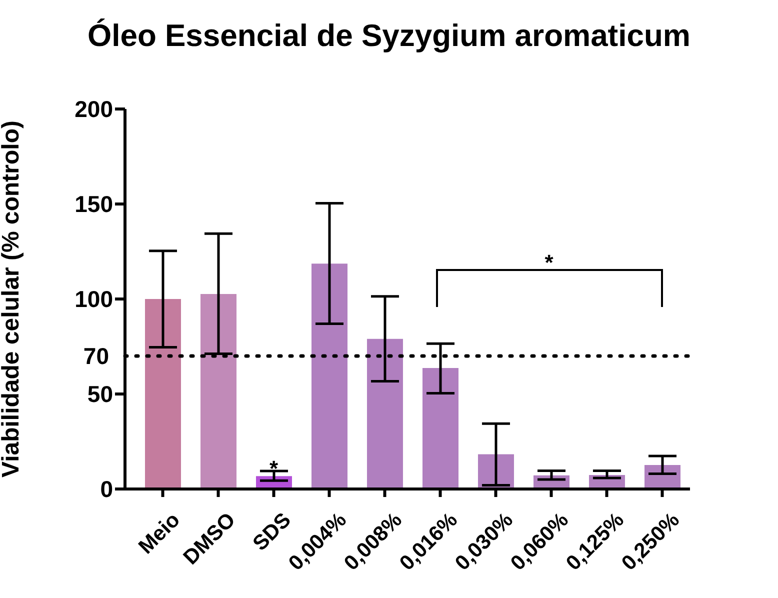 This screenshot has height=598, width=778. Describe the element at coordinates (100, 394) in the screenshot. I see `y-tick-label: 50` at that location.